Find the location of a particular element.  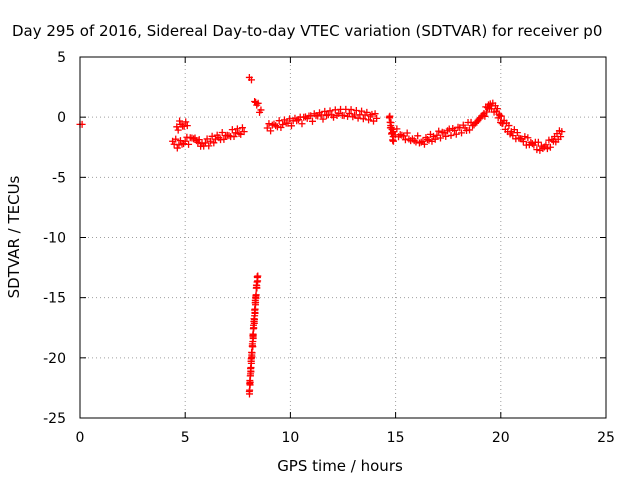

y-tick-label: -5 is located at coordinates (59, 178).